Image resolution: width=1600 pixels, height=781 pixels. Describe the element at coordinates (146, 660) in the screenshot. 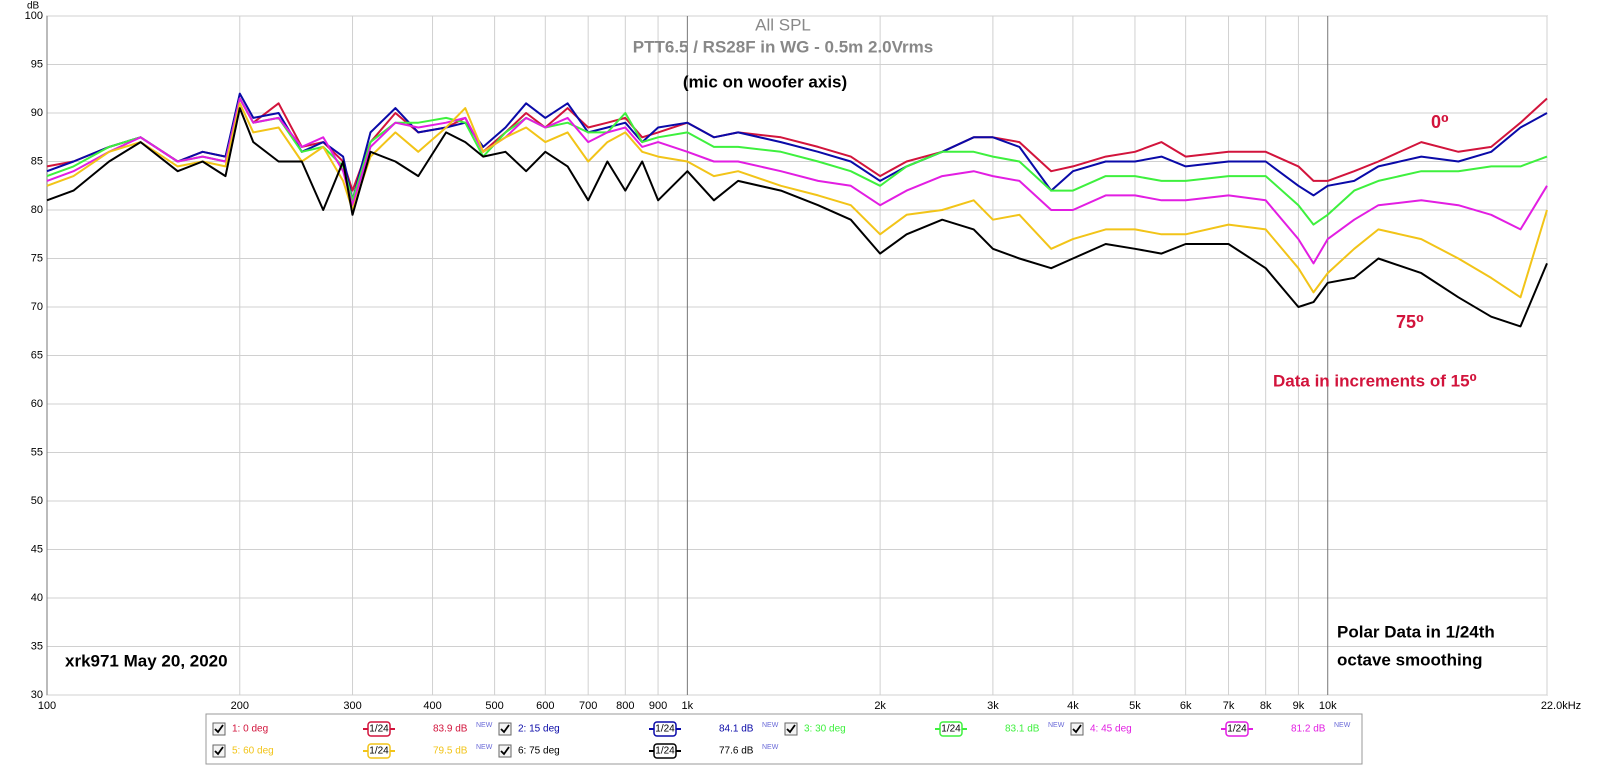

I see `annotation: xrk971 May 20, 2020` at that location.